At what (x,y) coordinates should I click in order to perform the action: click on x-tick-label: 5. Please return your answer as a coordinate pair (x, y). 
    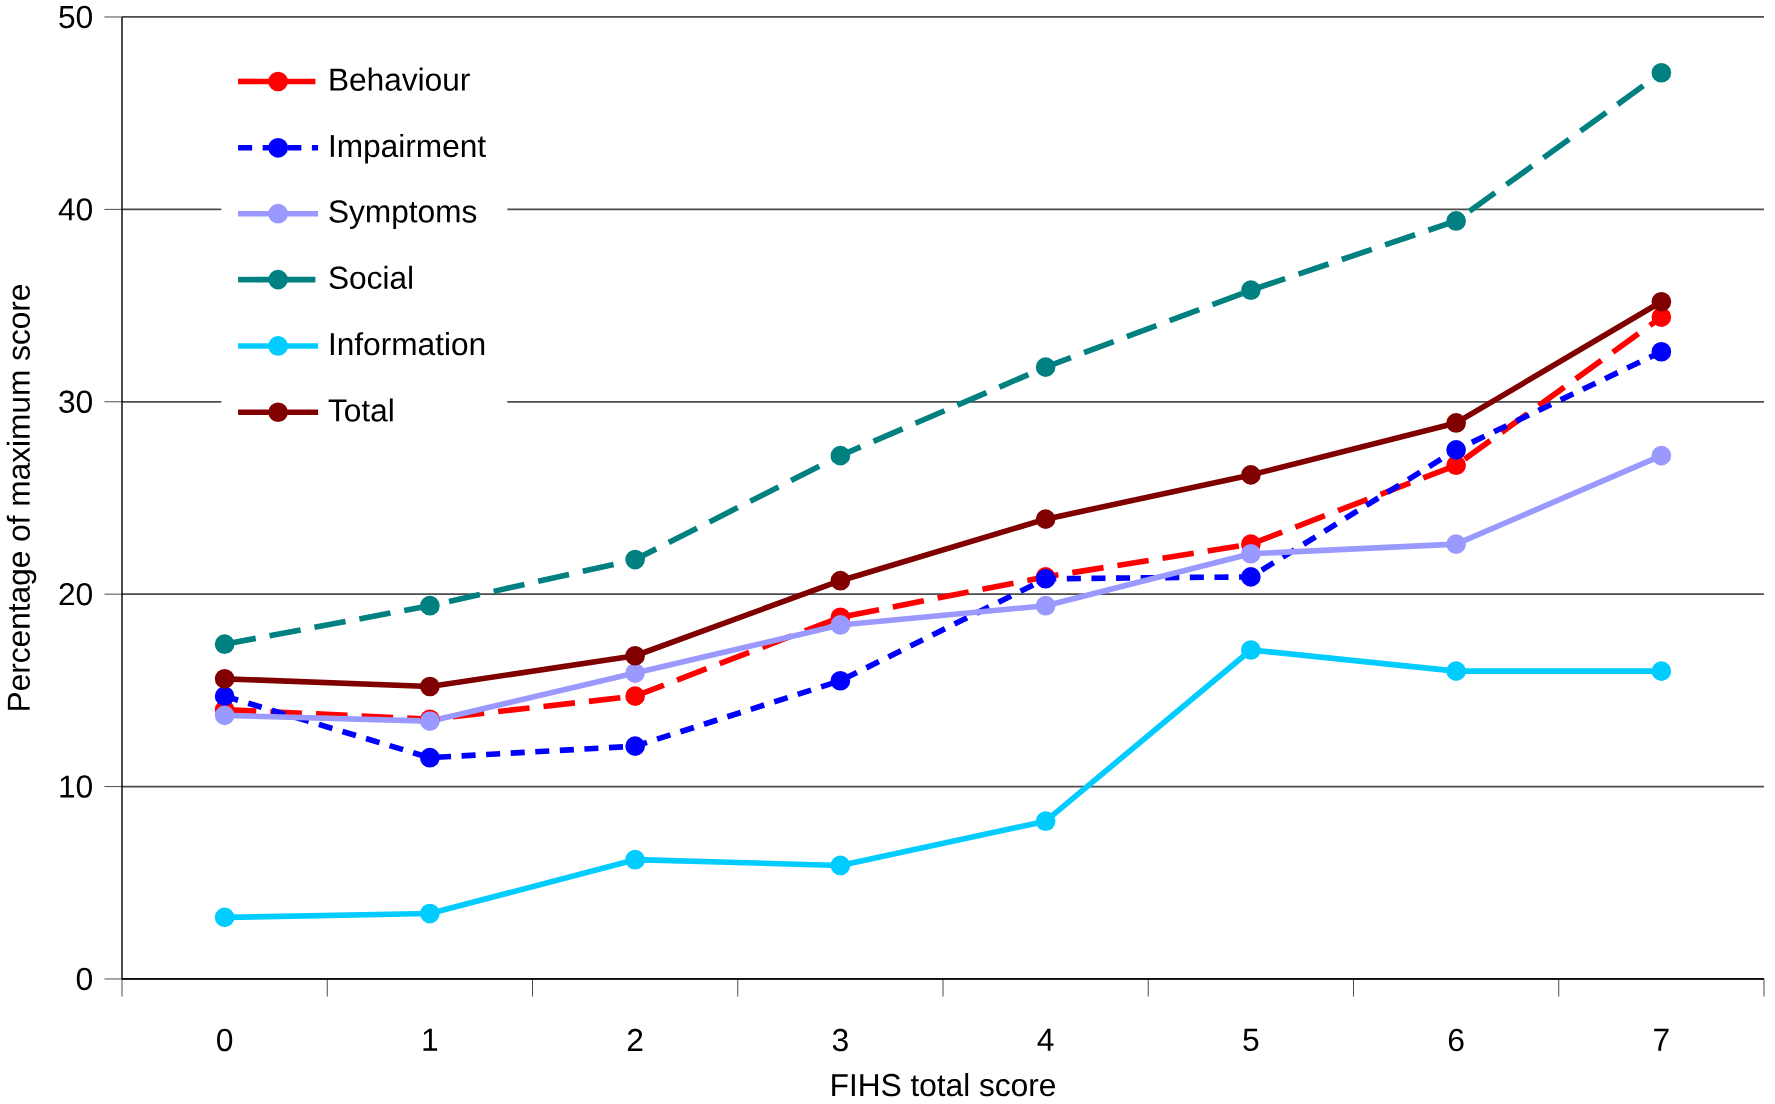
    Looking at the image, I should click on (1251, 1039).